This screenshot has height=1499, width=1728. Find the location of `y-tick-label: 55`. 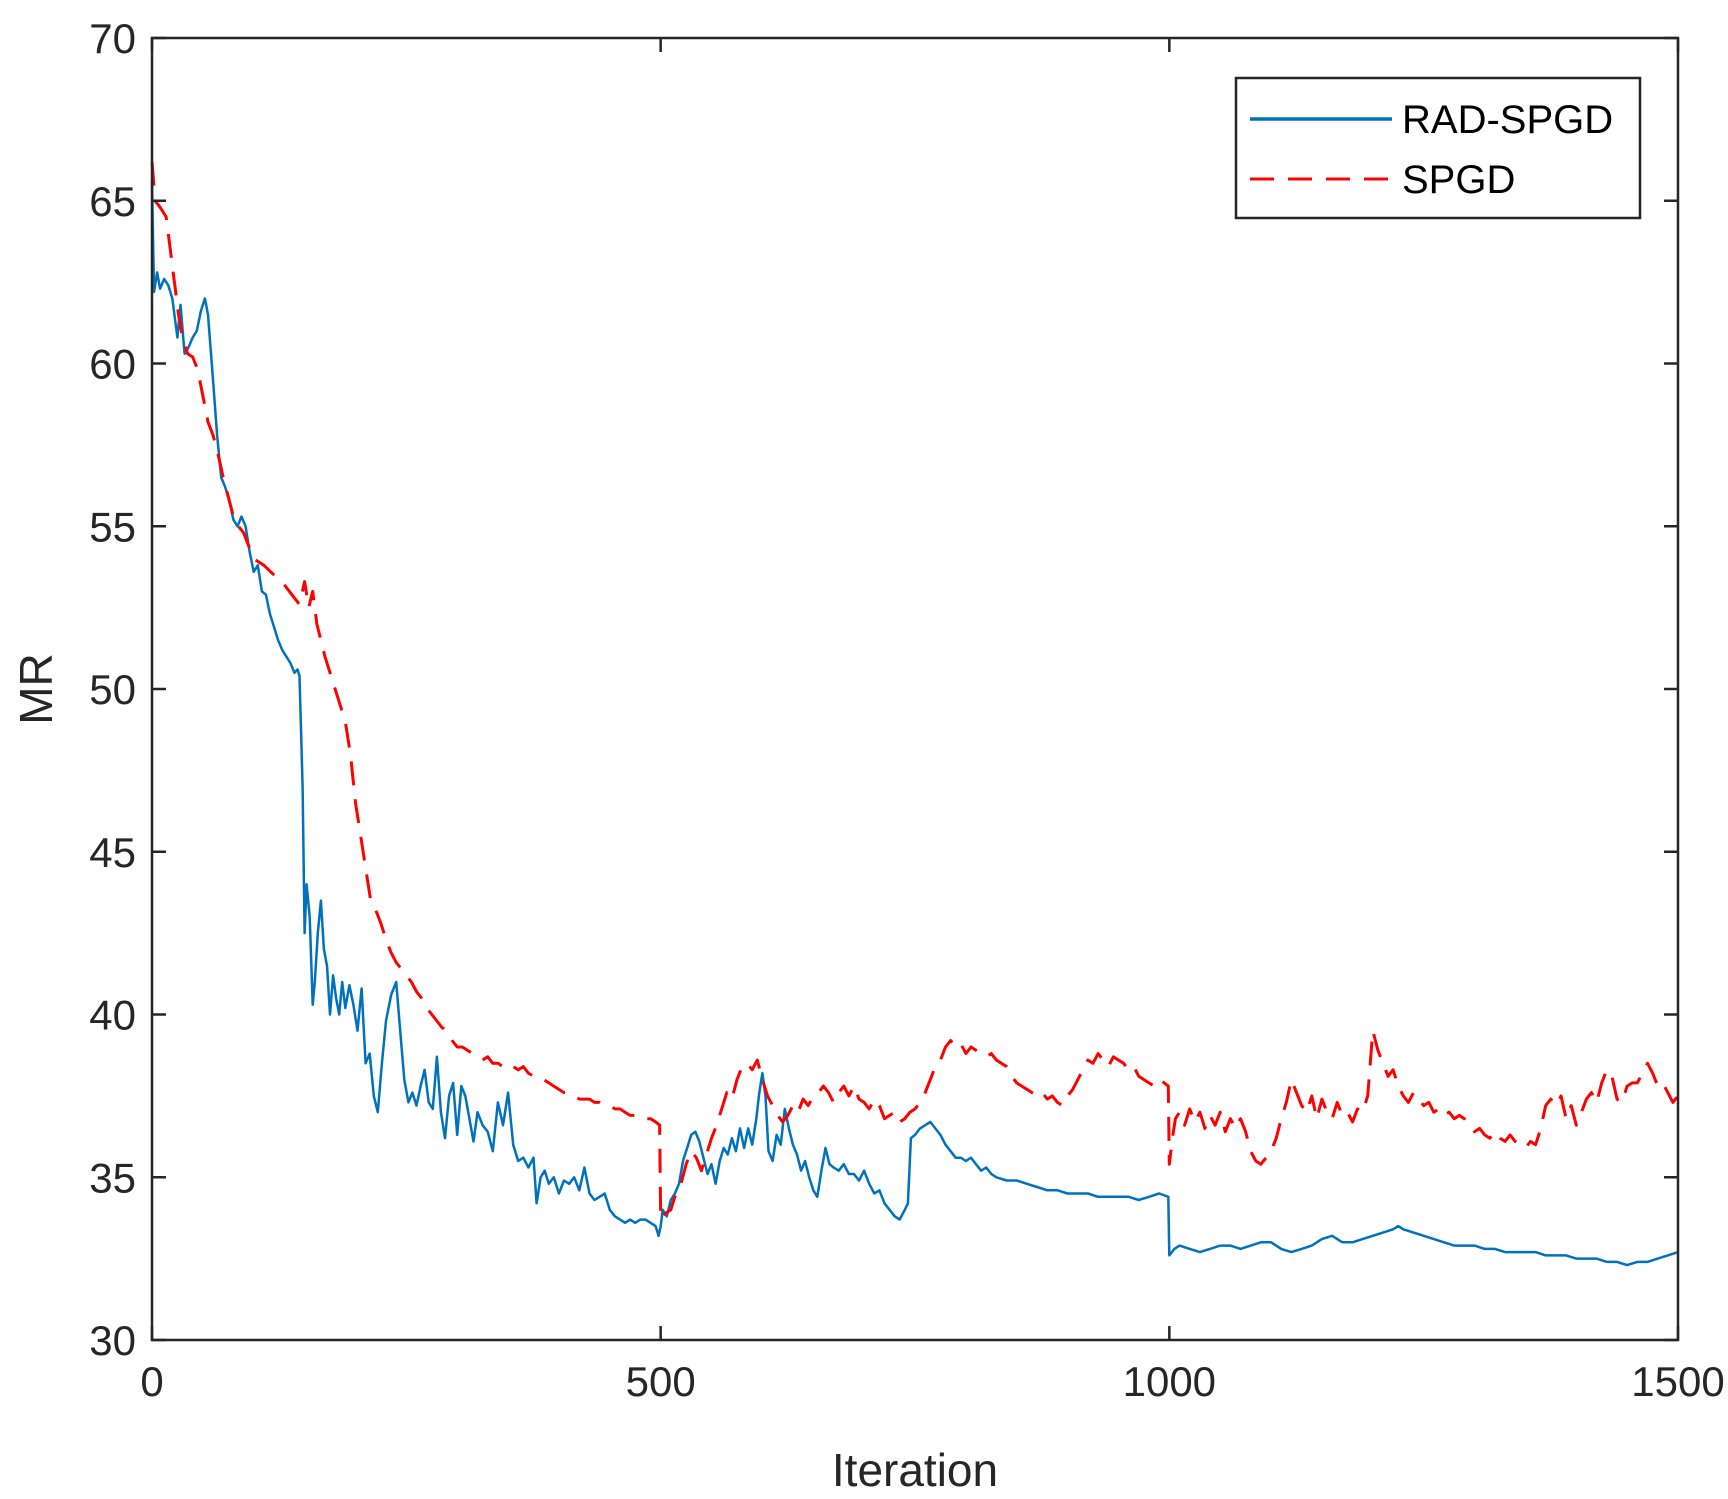

y-tick-label: 55 is located at coordinates (112, 526).